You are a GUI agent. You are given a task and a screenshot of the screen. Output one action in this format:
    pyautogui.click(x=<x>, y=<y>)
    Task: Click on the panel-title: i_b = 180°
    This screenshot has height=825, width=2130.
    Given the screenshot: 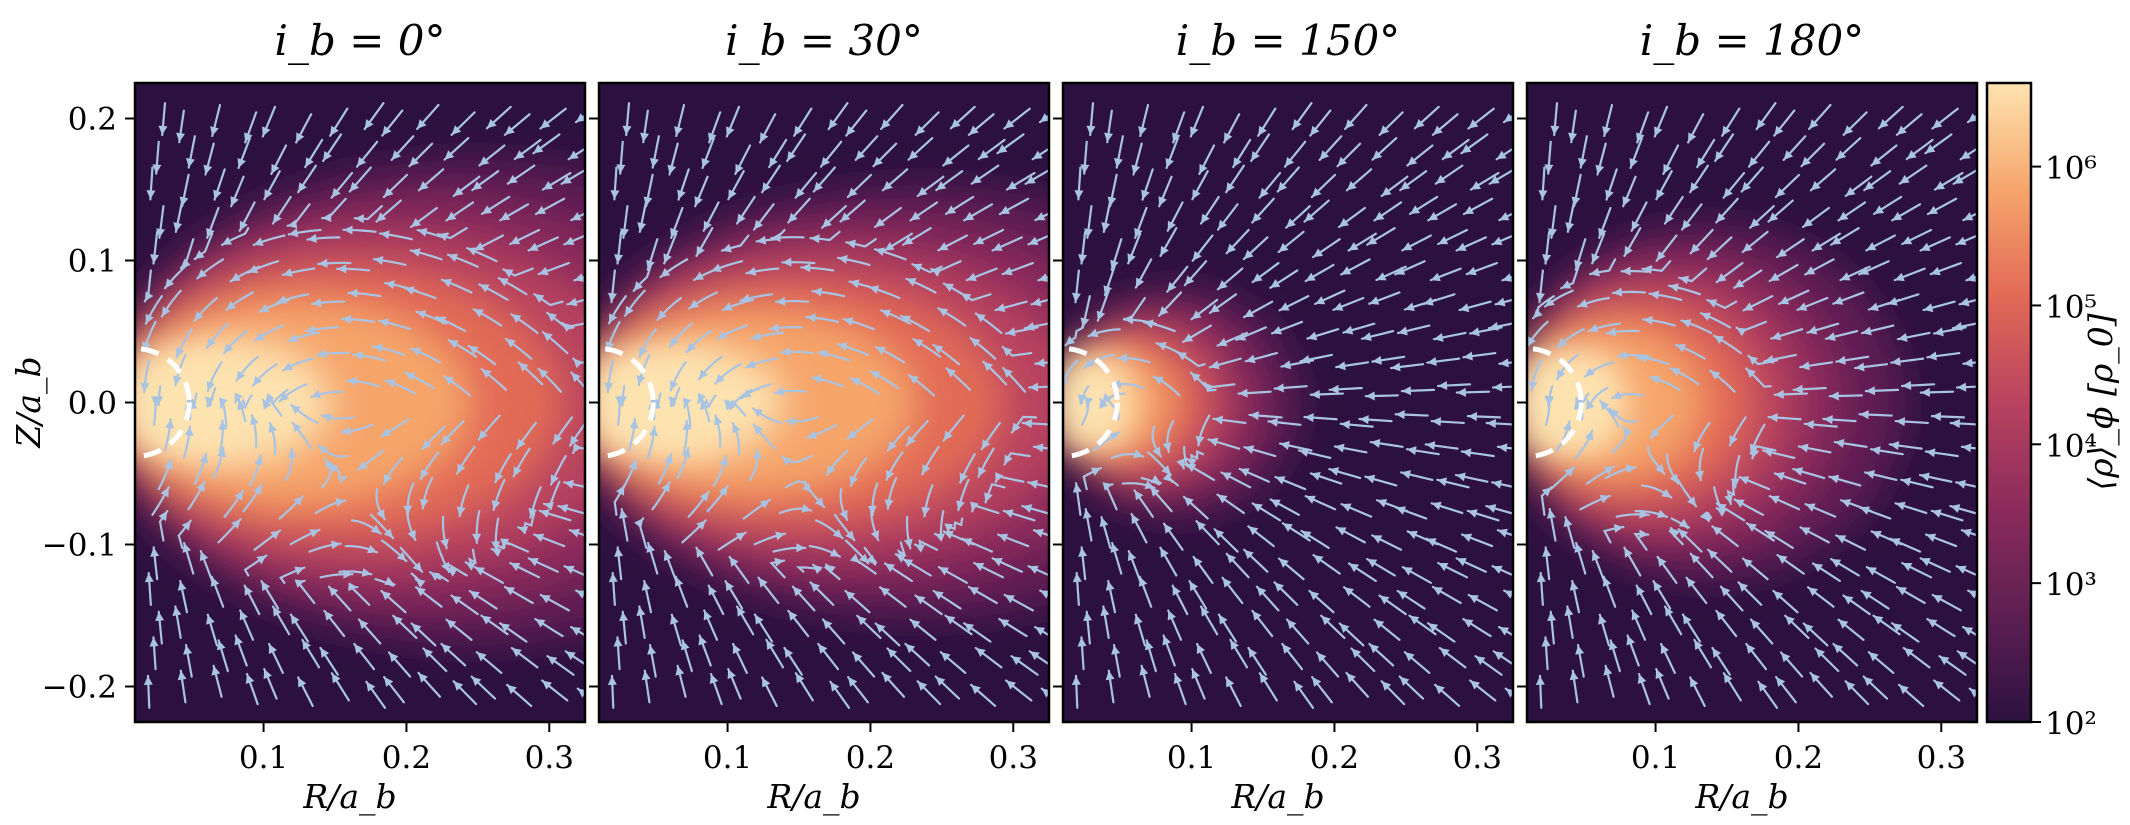 What is the action you would take?
    pyautogui.click(x=1752, y=40)
    